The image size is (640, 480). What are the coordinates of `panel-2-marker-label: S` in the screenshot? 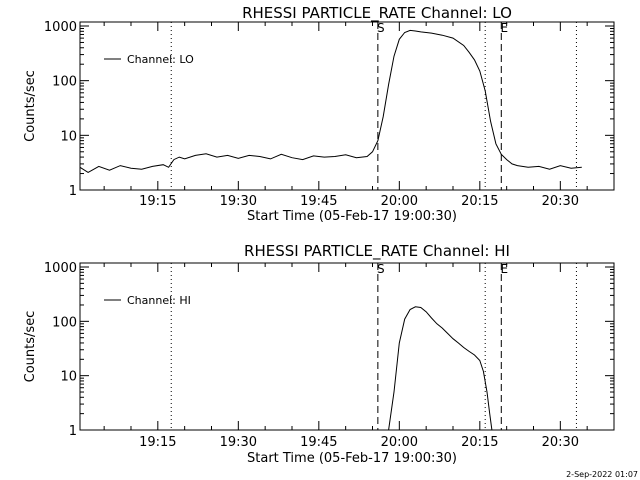 It's located at (381, 269).